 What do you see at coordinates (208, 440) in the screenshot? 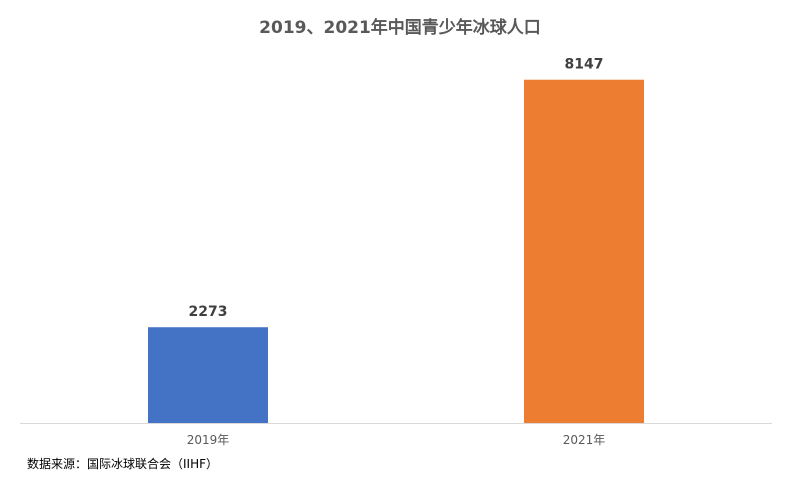
I see `x-tick-label-1: 2019年` at bounding box center [208, 440].